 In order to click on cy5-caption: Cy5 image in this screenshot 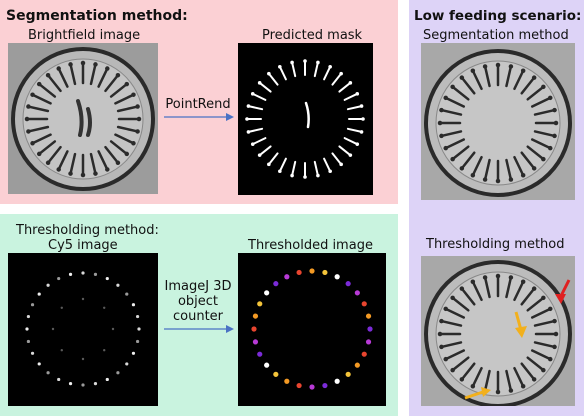, I will do `click(83, 245)`.